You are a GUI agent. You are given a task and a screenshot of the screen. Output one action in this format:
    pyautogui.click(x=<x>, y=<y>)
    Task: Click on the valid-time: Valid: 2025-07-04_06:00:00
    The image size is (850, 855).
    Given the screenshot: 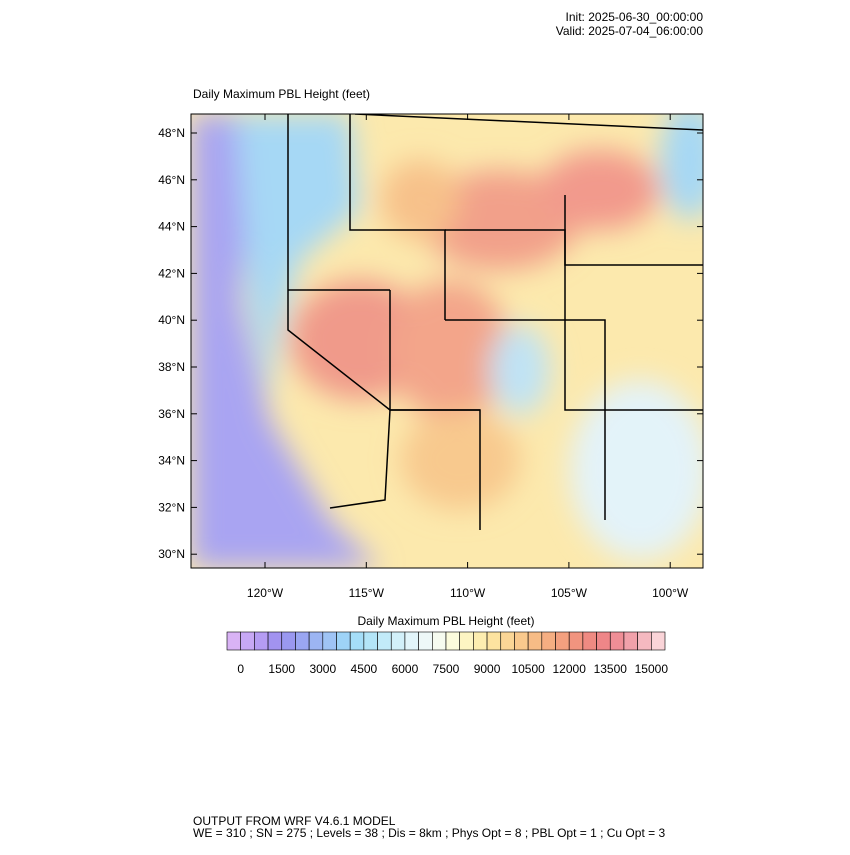 What is the action you would take?
    pyautogui.click(x=630, y=31)
    